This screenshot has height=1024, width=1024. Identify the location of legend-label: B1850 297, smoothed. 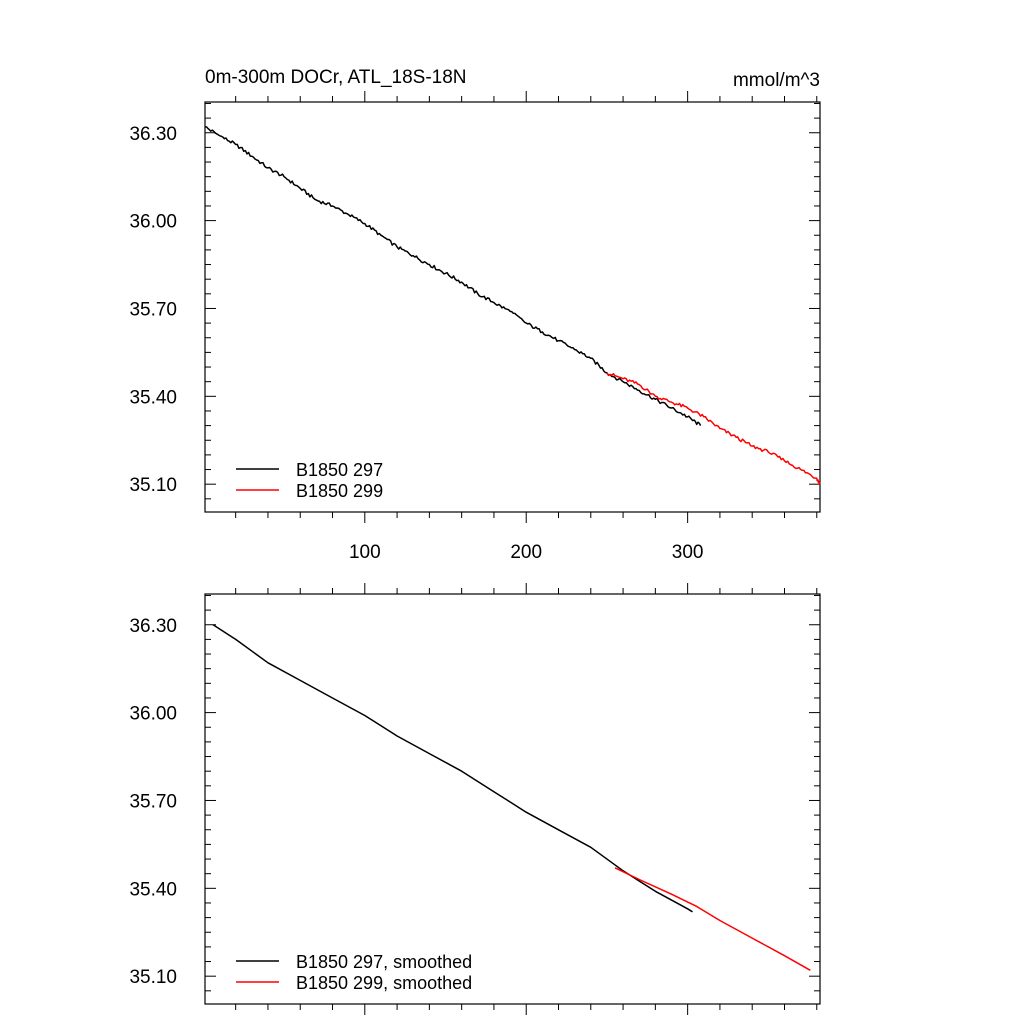
(384, 962).